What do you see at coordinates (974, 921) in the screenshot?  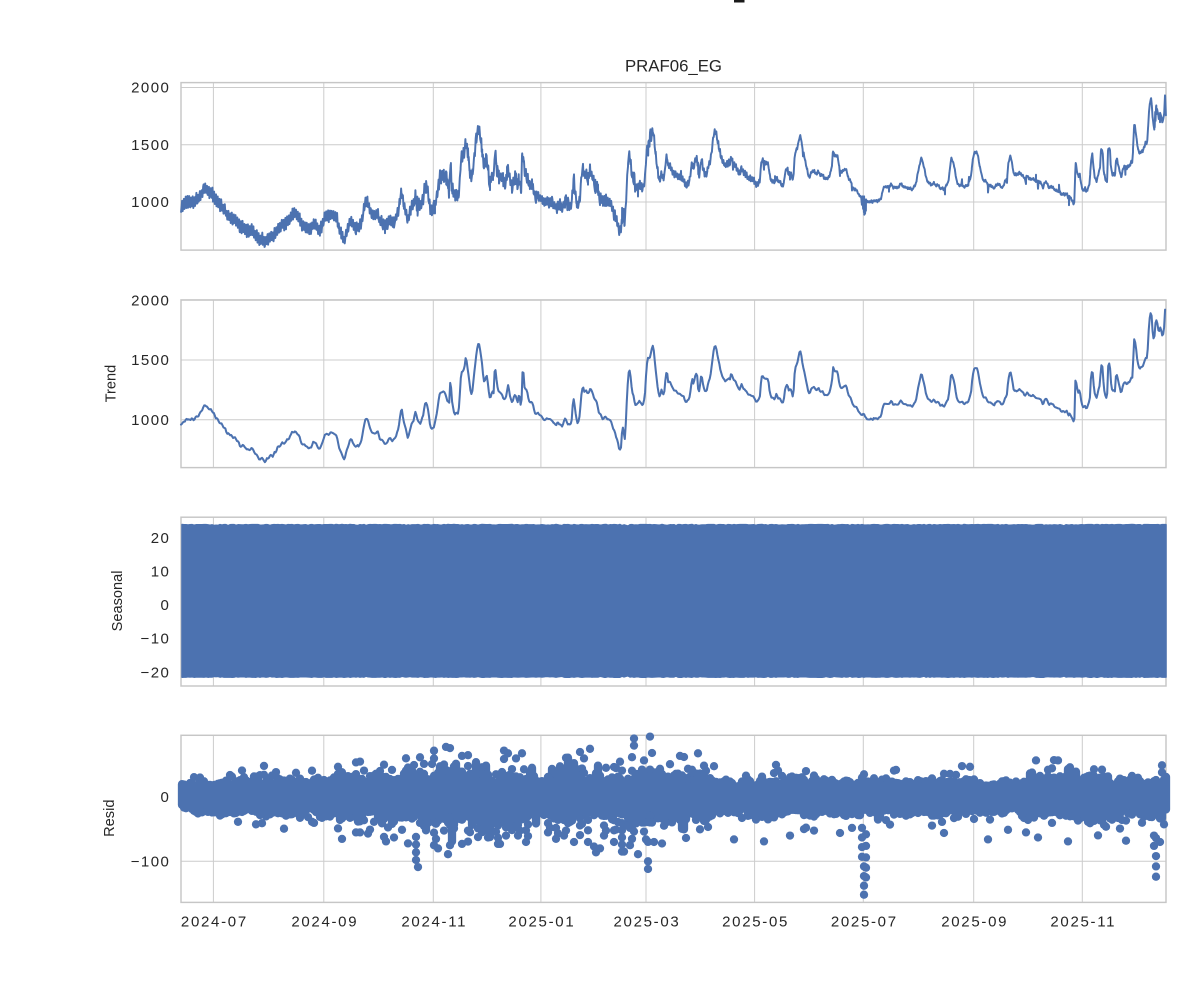 I see `svg-text: 2025-09` at bounding box center [974, 921].